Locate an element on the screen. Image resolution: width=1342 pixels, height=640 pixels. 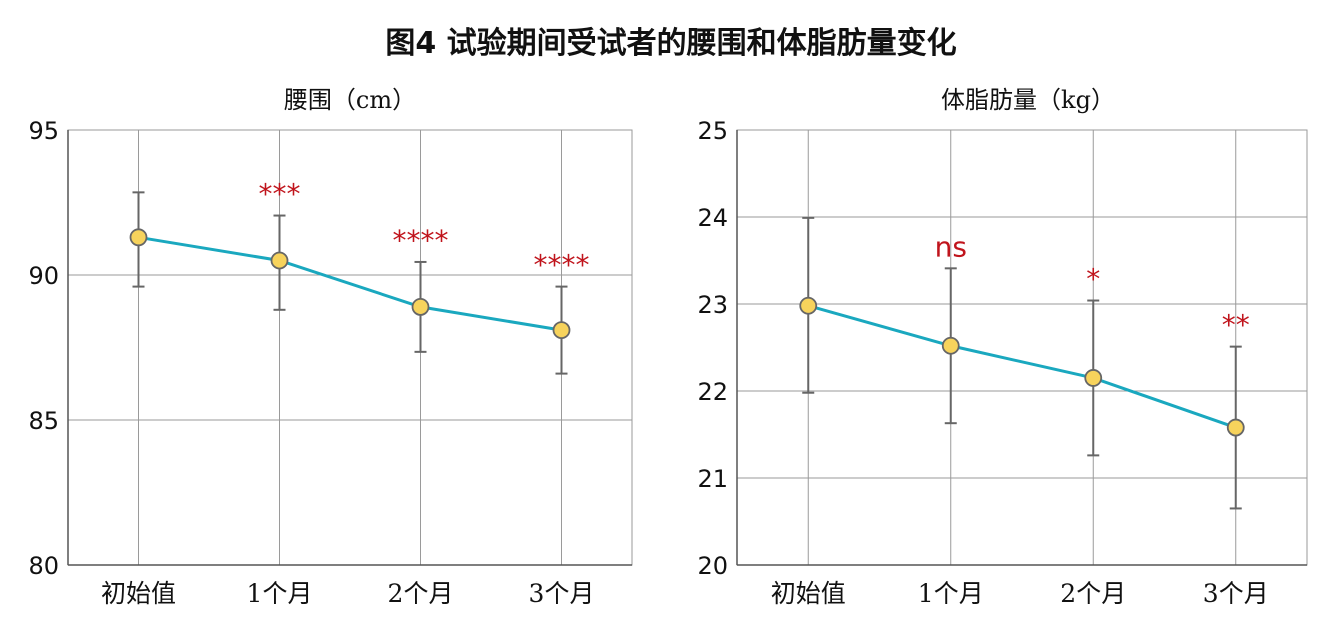
y-tick-label: 80 is located at coordinates (43, 566).